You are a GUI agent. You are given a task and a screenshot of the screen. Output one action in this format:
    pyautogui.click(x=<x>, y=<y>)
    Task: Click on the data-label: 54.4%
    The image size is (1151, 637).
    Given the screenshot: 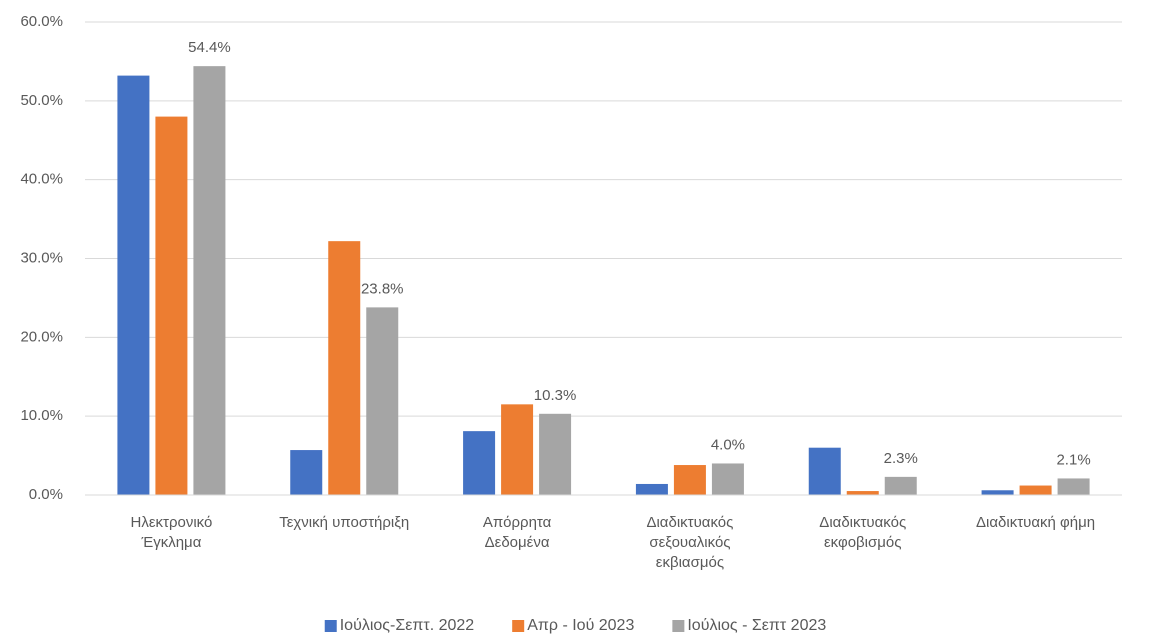 What is the action you would take?
    pyautogui.click(x=209, y=47)
    